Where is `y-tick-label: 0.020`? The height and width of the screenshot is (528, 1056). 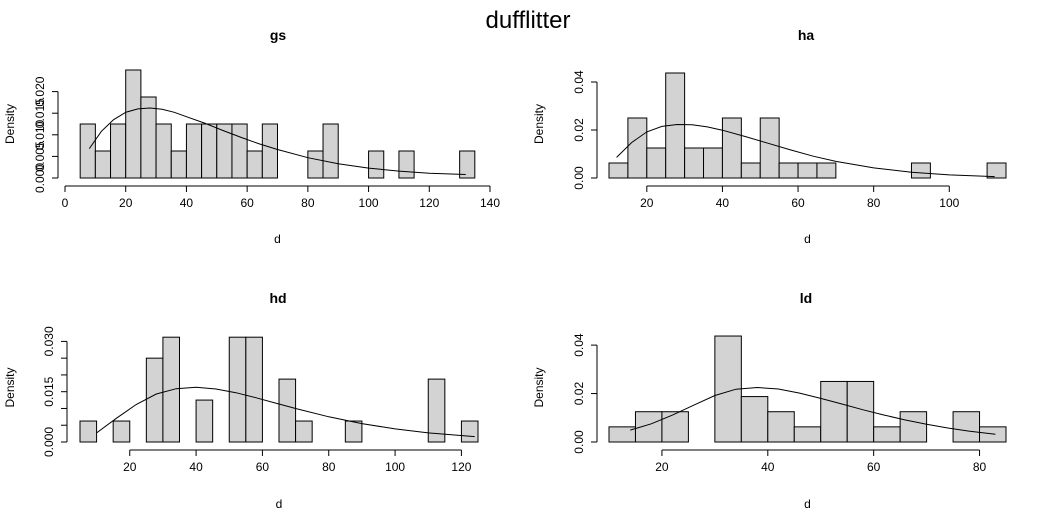 y-tick-label: 0.020 is located at coordinates (40, 91).